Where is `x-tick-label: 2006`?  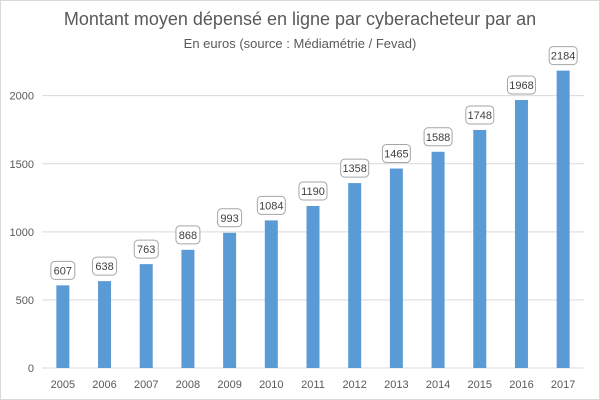
x-tick-label: 2006 is located at coordinates (104, 385).